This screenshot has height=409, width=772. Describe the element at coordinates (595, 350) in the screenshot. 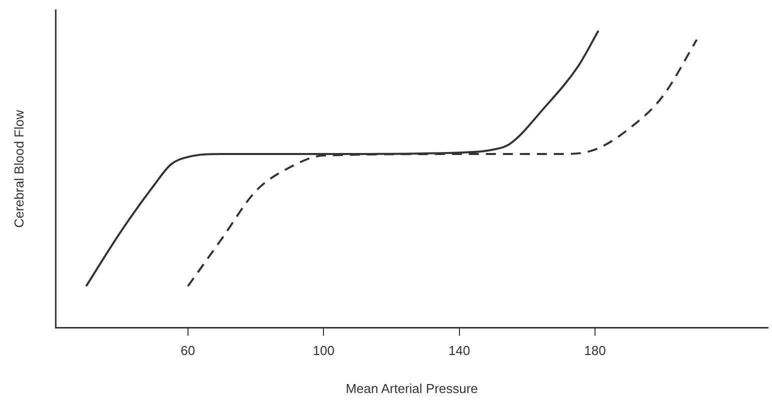

I see `x-tick-label: 180` at that location.